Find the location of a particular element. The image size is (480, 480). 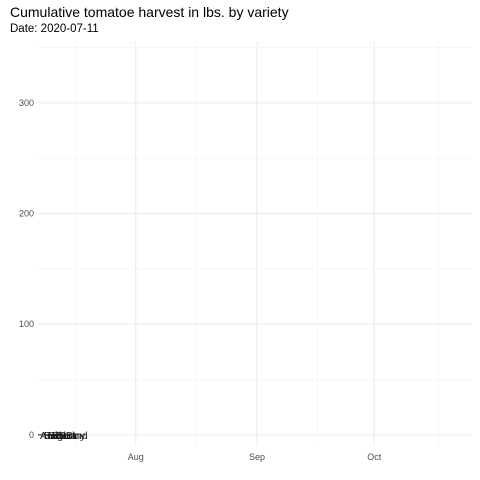

series-end-label: Black is located at coordinates (65, 436).